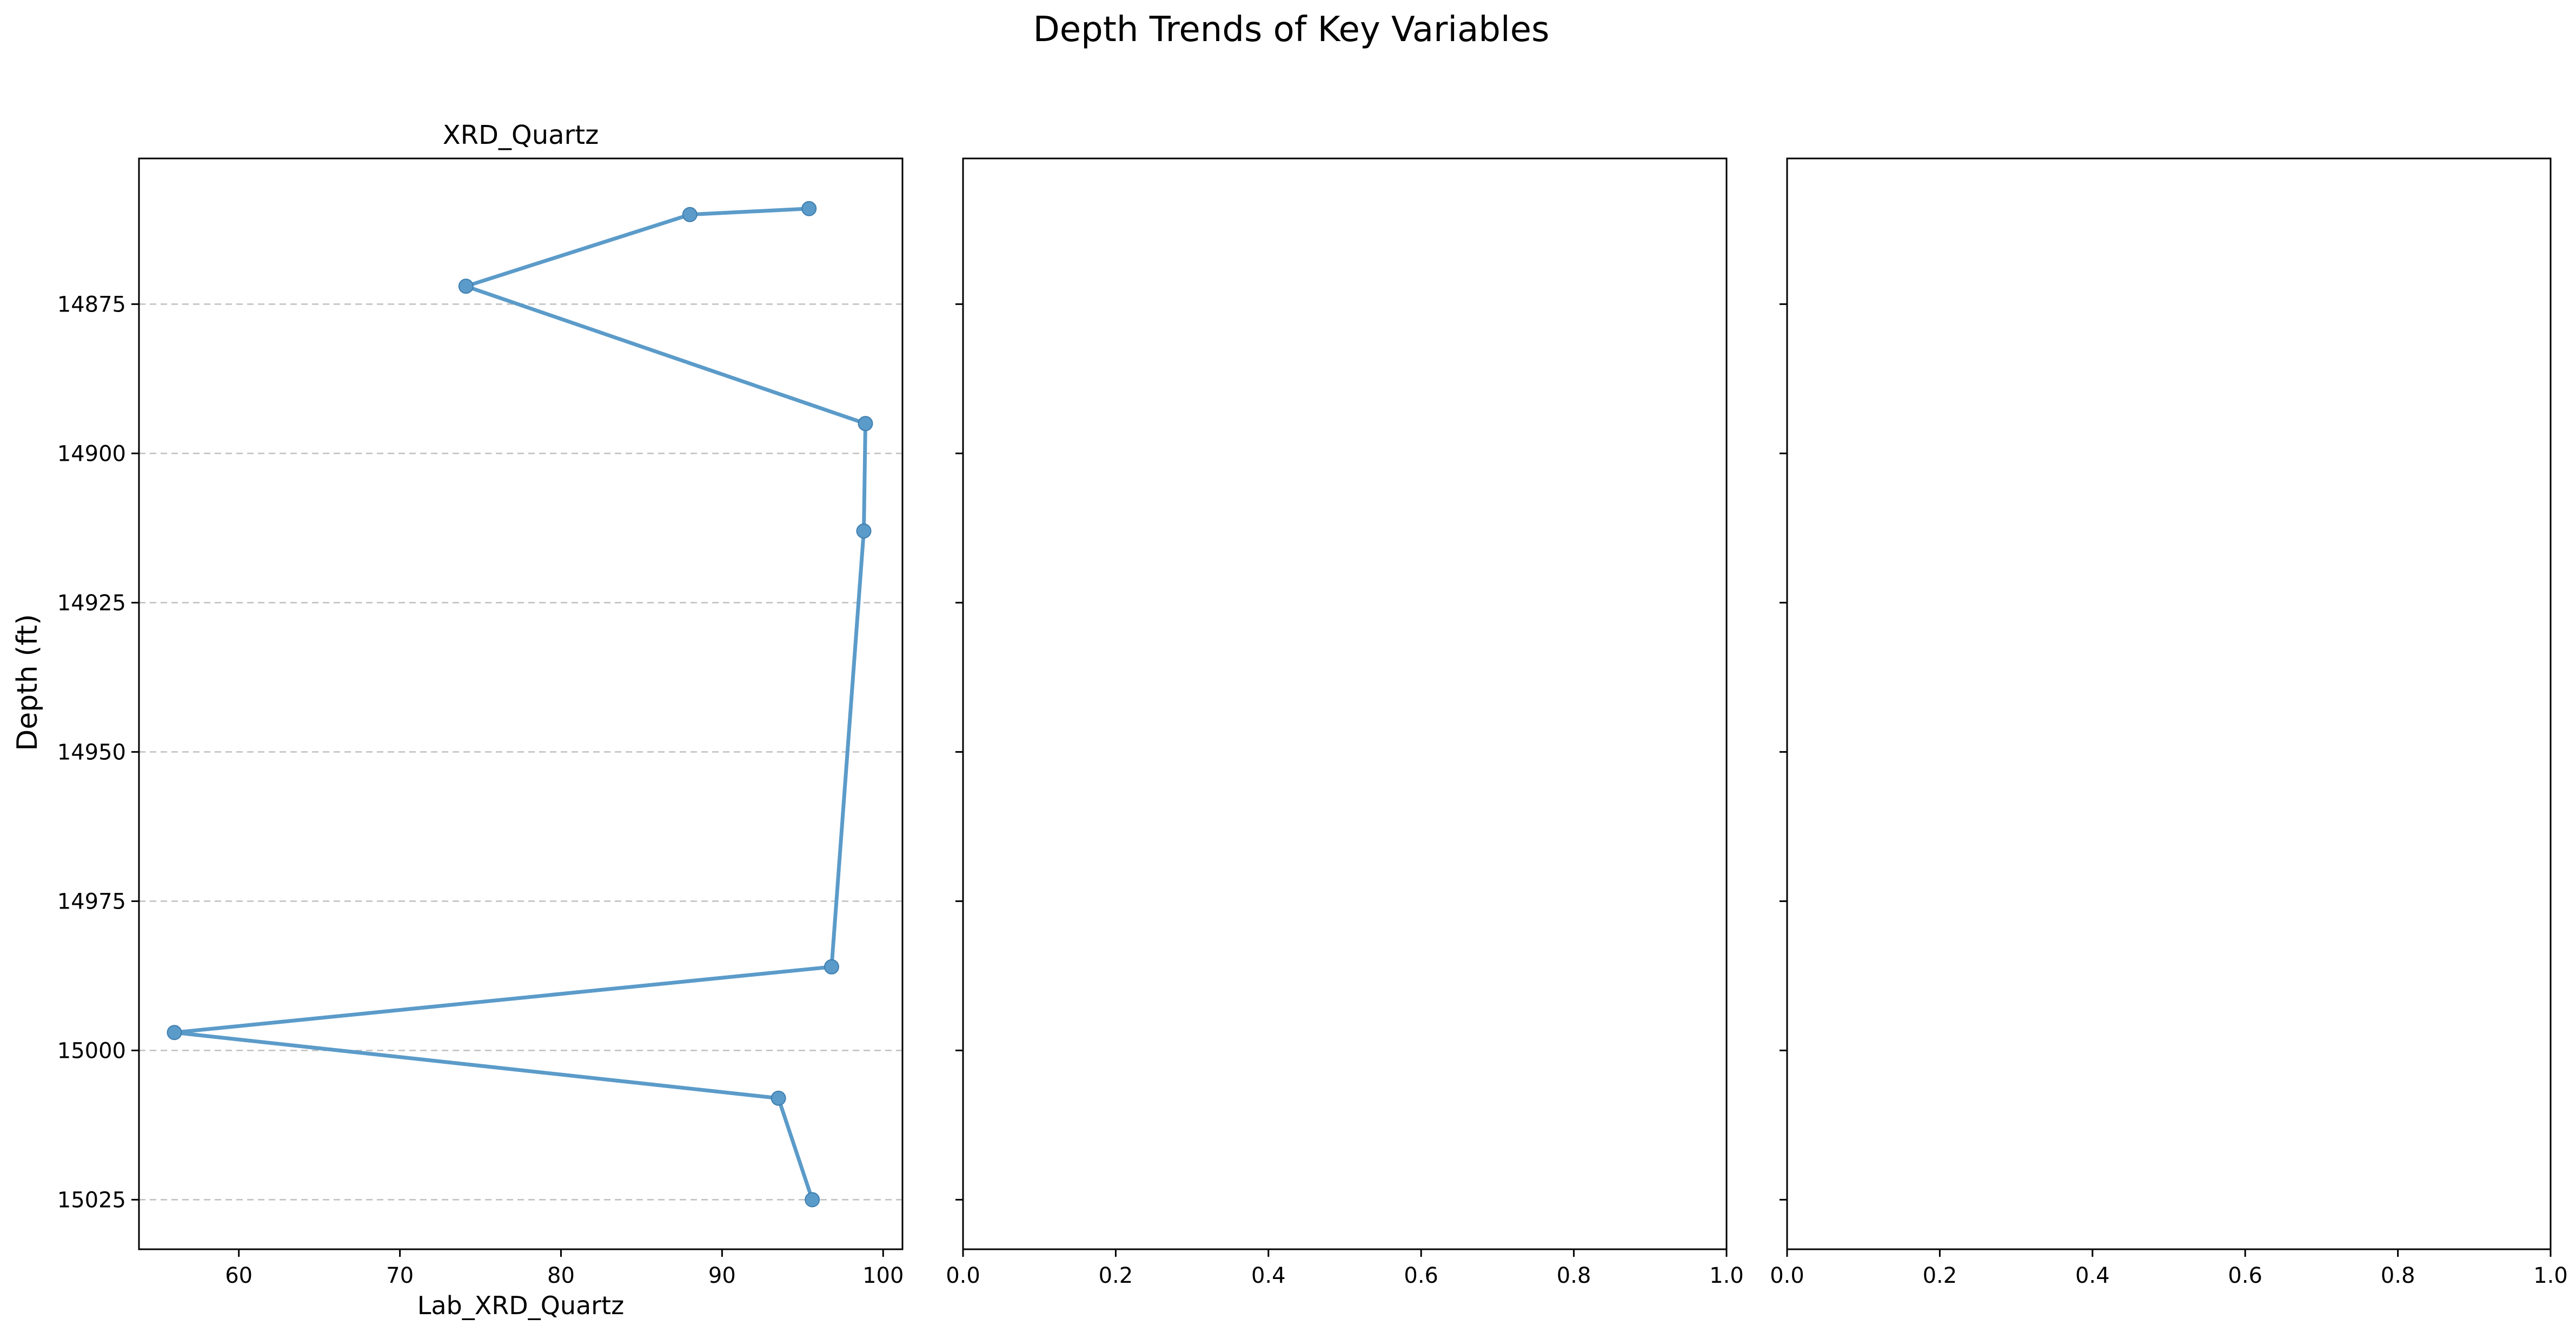  Describe the element at coordinates (521, 135) in the screenshot. I see `panel-title: XRD_Quartz` at that location.